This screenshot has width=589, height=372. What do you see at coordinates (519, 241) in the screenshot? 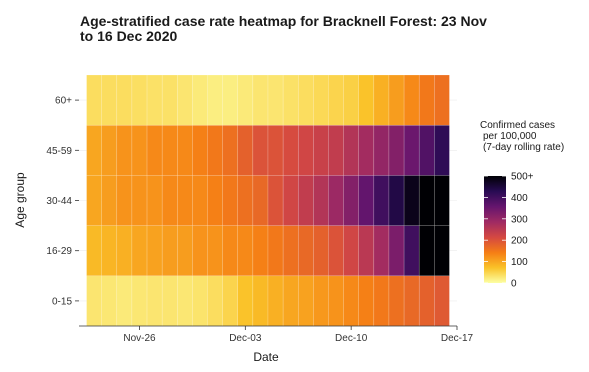
I see `legend-tick-label: 200` at bounding box center [519, 241].